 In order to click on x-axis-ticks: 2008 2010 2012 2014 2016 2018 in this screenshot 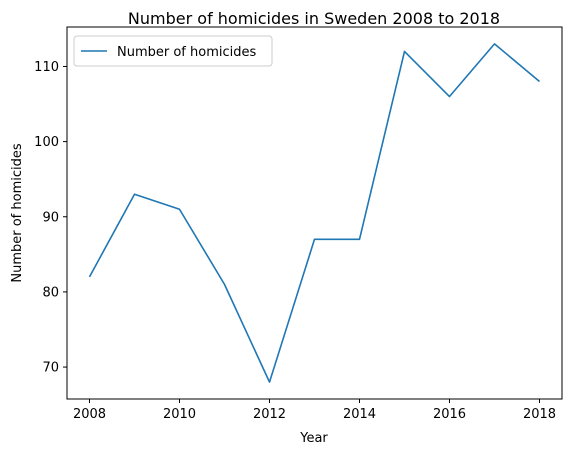, I will do `click(314, 410)`.